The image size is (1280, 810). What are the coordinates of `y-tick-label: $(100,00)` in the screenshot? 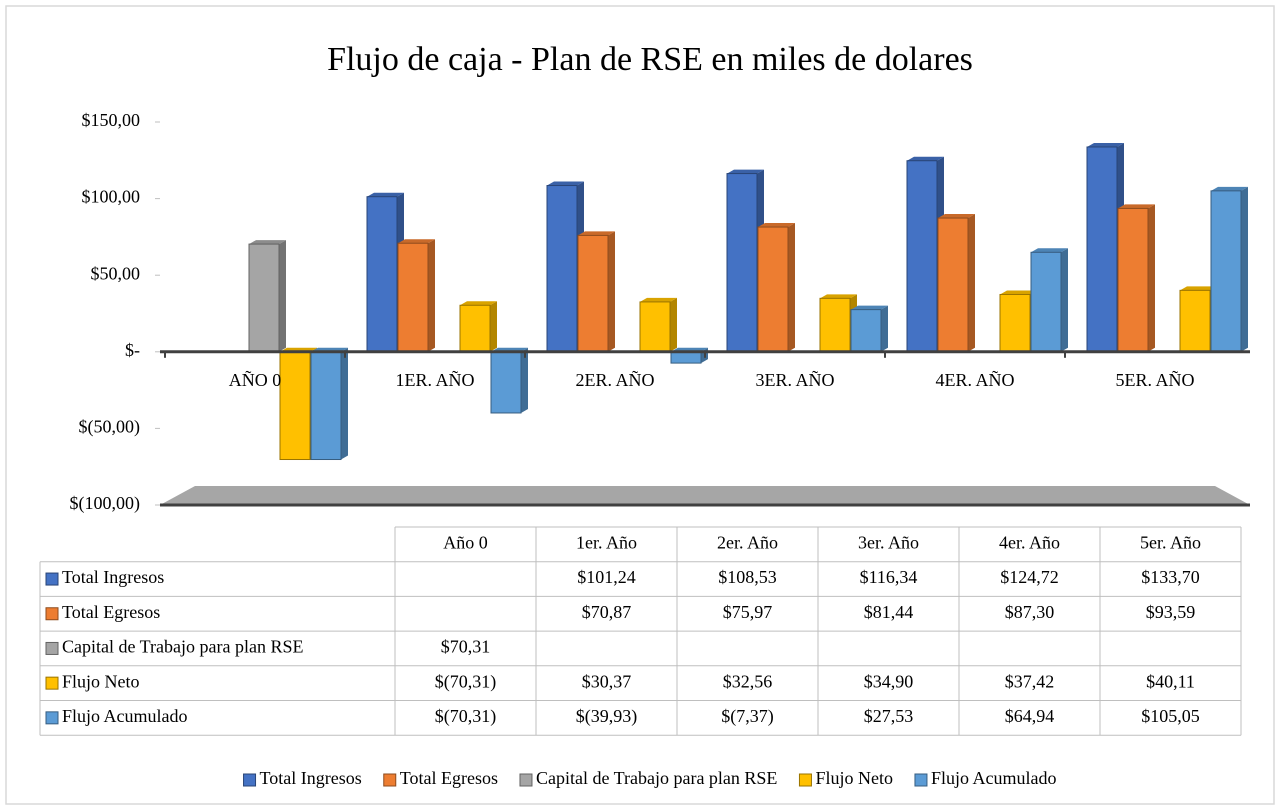 It's located at (105, 503).